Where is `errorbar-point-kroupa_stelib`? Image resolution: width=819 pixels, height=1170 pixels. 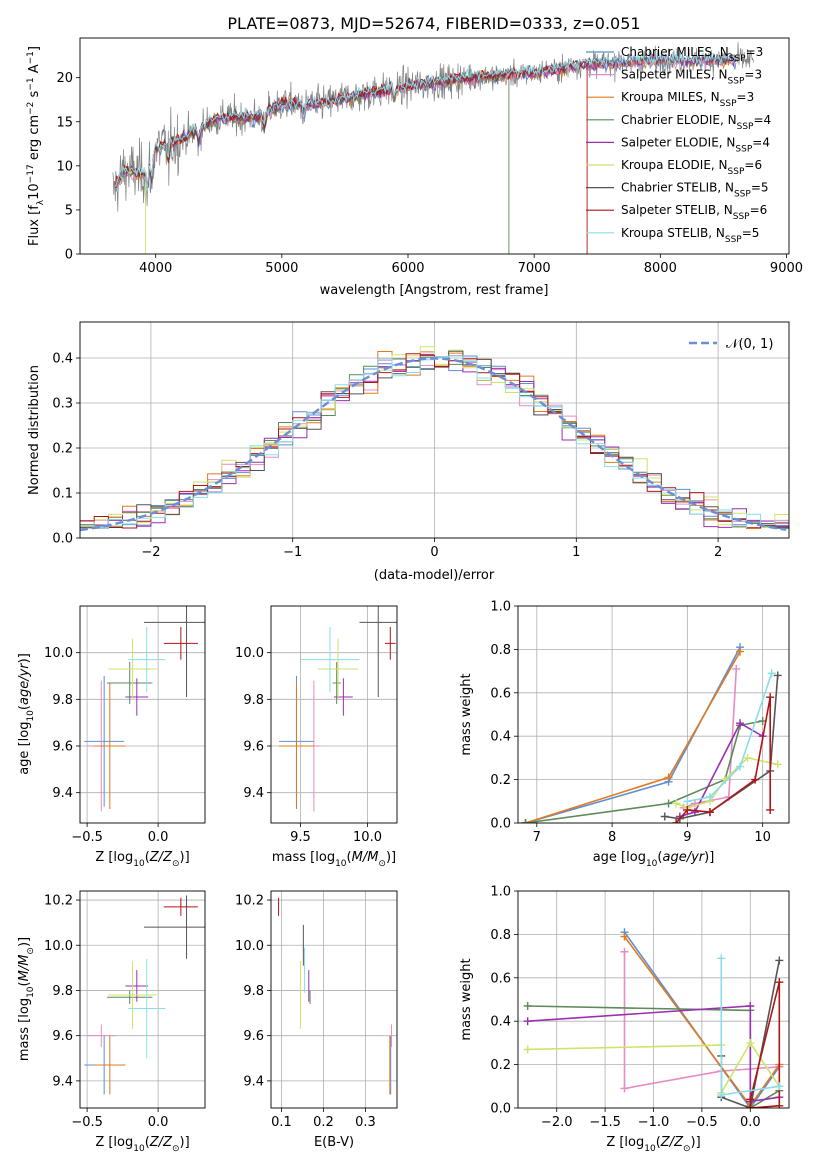 errorbar-point-kroupa_stelib is located at coordinates (330, 660).